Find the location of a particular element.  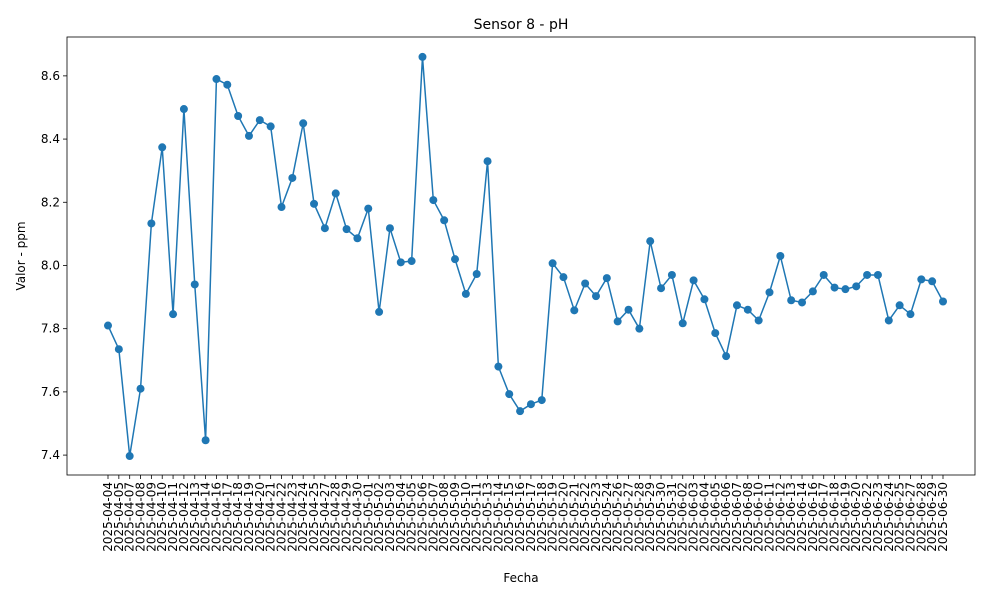

x-tick-label: 2025-05-04 is located at coordinates (401, 517).